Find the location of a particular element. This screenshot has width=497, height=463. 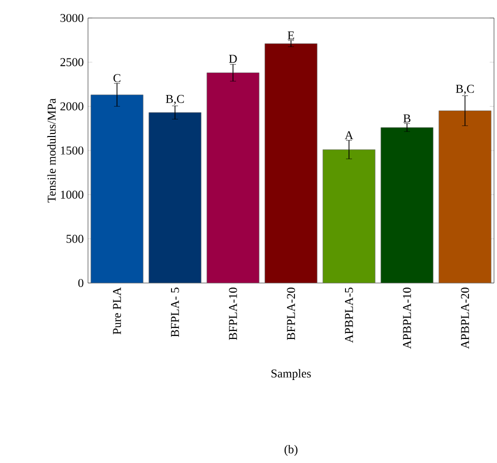

x-tick-label: BFPLA- 5 is located at coordinates (174, 312).